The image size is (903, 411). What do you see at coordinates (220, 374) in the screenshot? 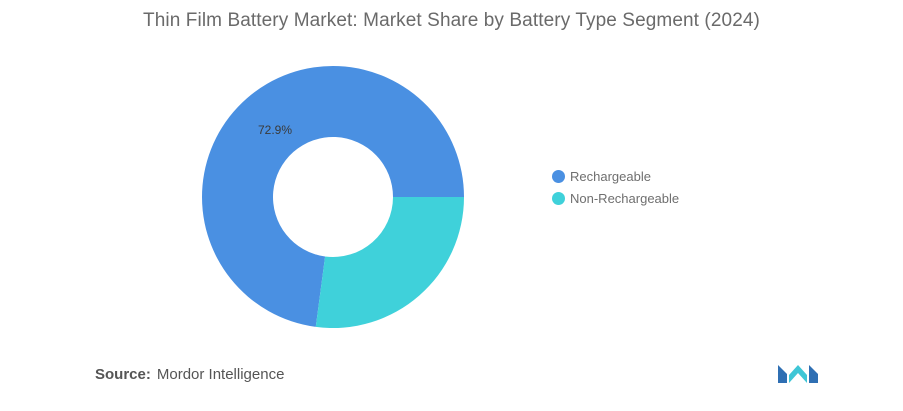
I see `source-text: Mordor Intelligence` at bounding box center [220, 374].